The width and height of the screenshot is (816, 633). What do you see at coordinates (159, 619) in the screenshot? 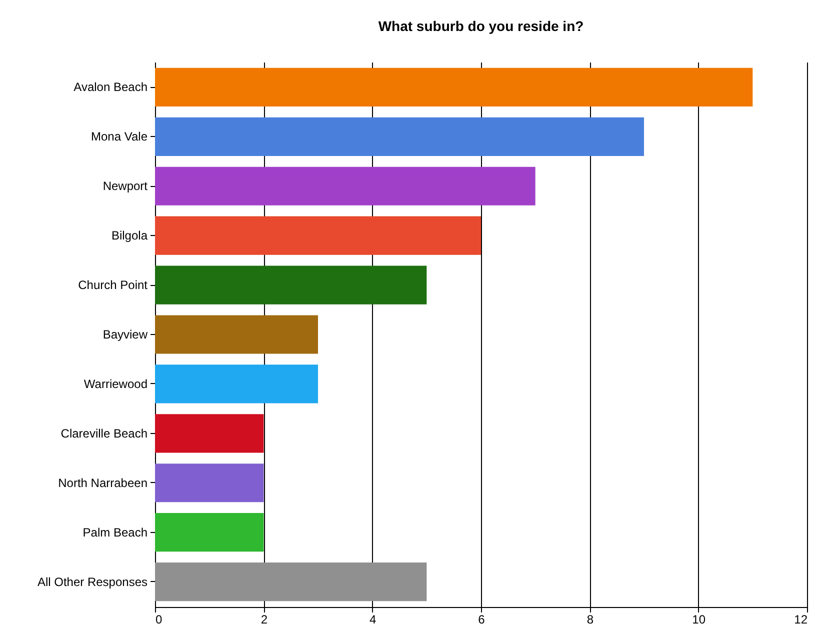
I see `x-tick-label: 0` at bounding box center [159, 619].